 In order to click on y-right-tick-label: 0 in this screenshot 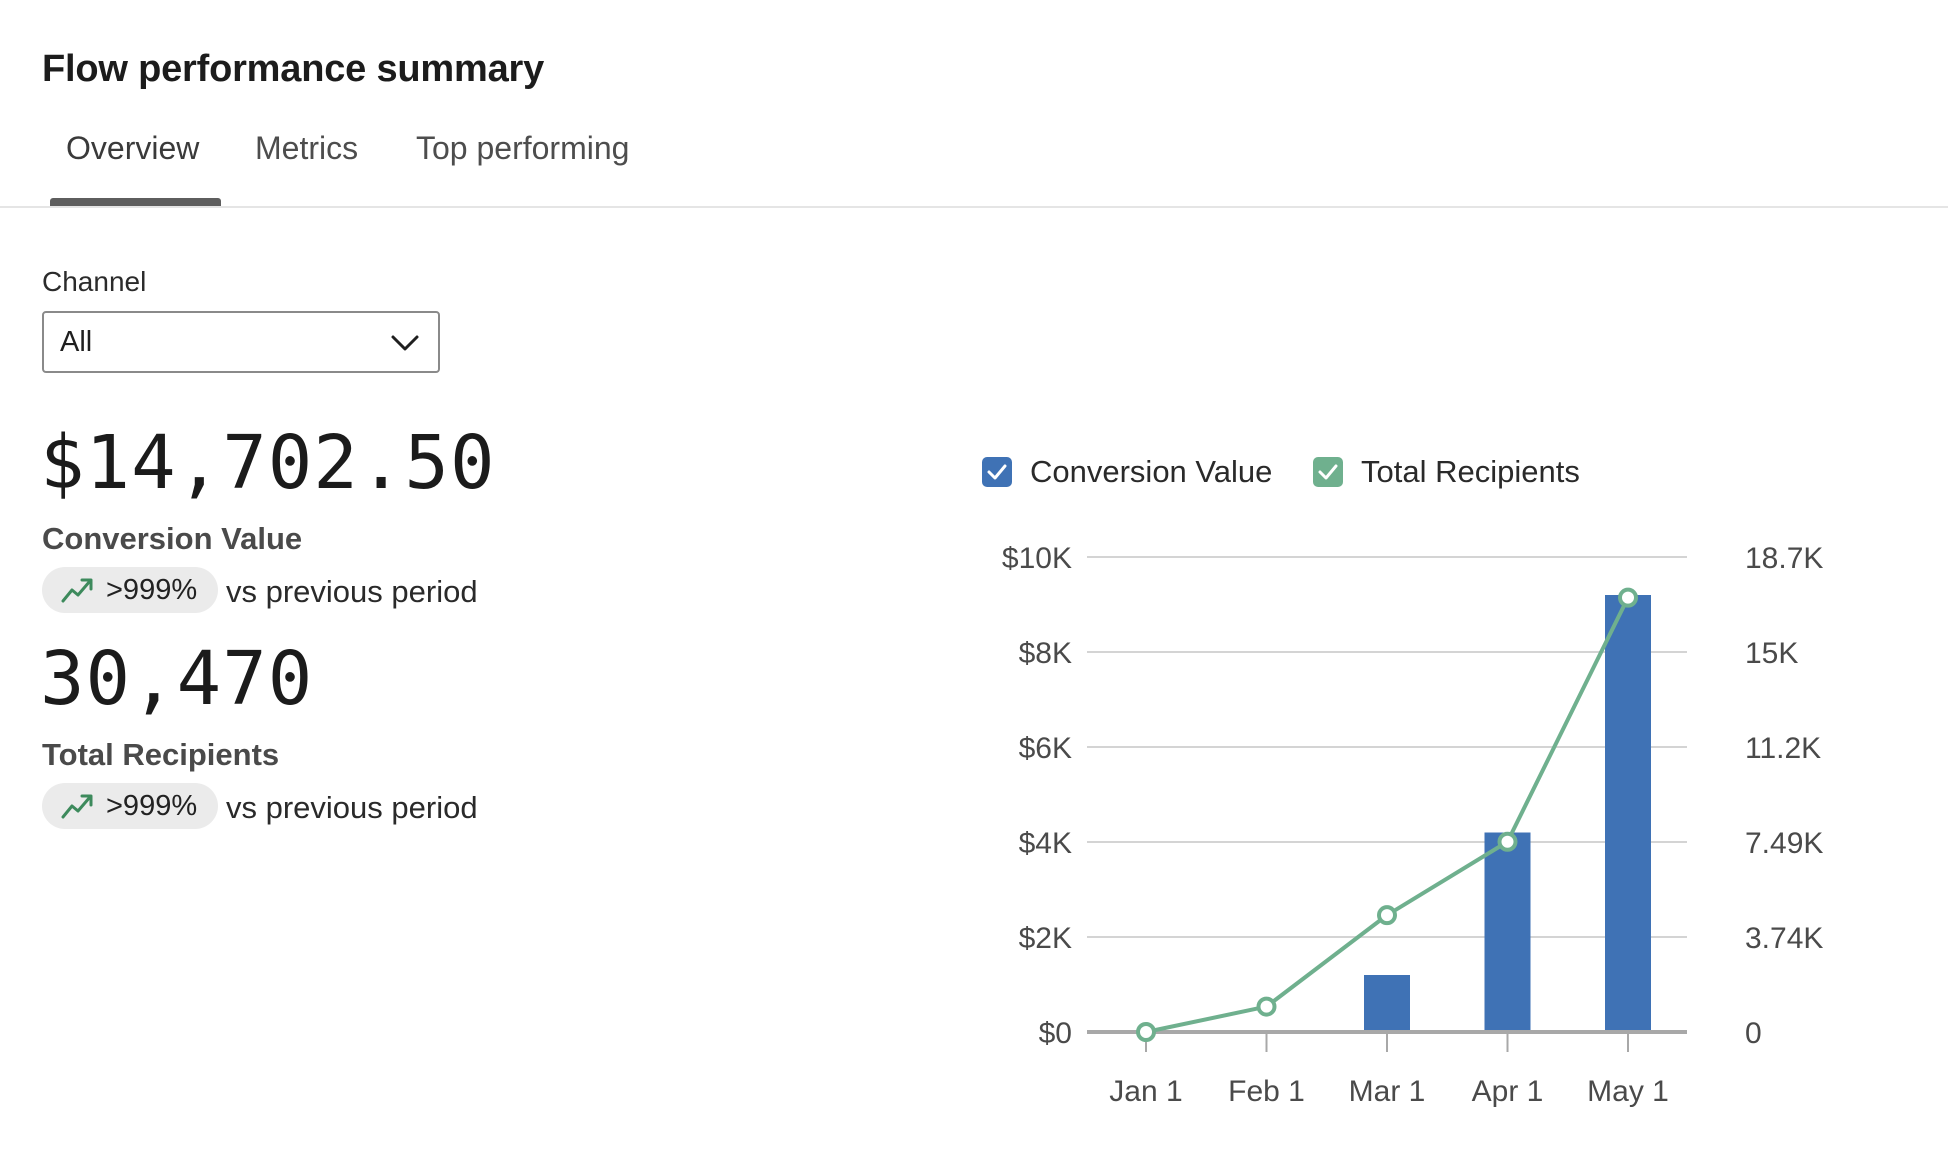, I will do `click(1753, 1033)`.